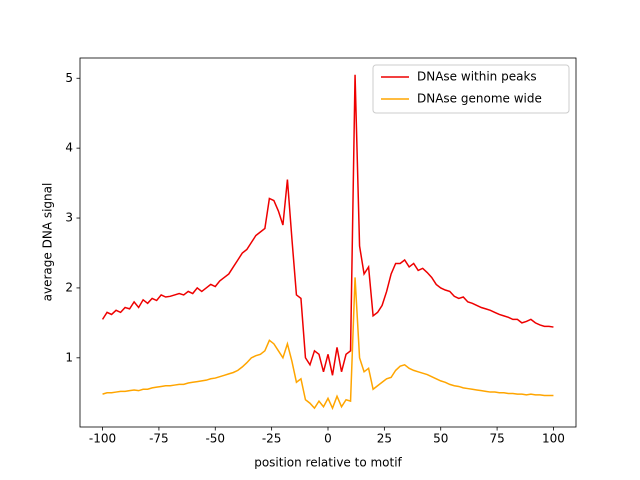  I want to click on x-tick-label: 50, so click(440, 439).